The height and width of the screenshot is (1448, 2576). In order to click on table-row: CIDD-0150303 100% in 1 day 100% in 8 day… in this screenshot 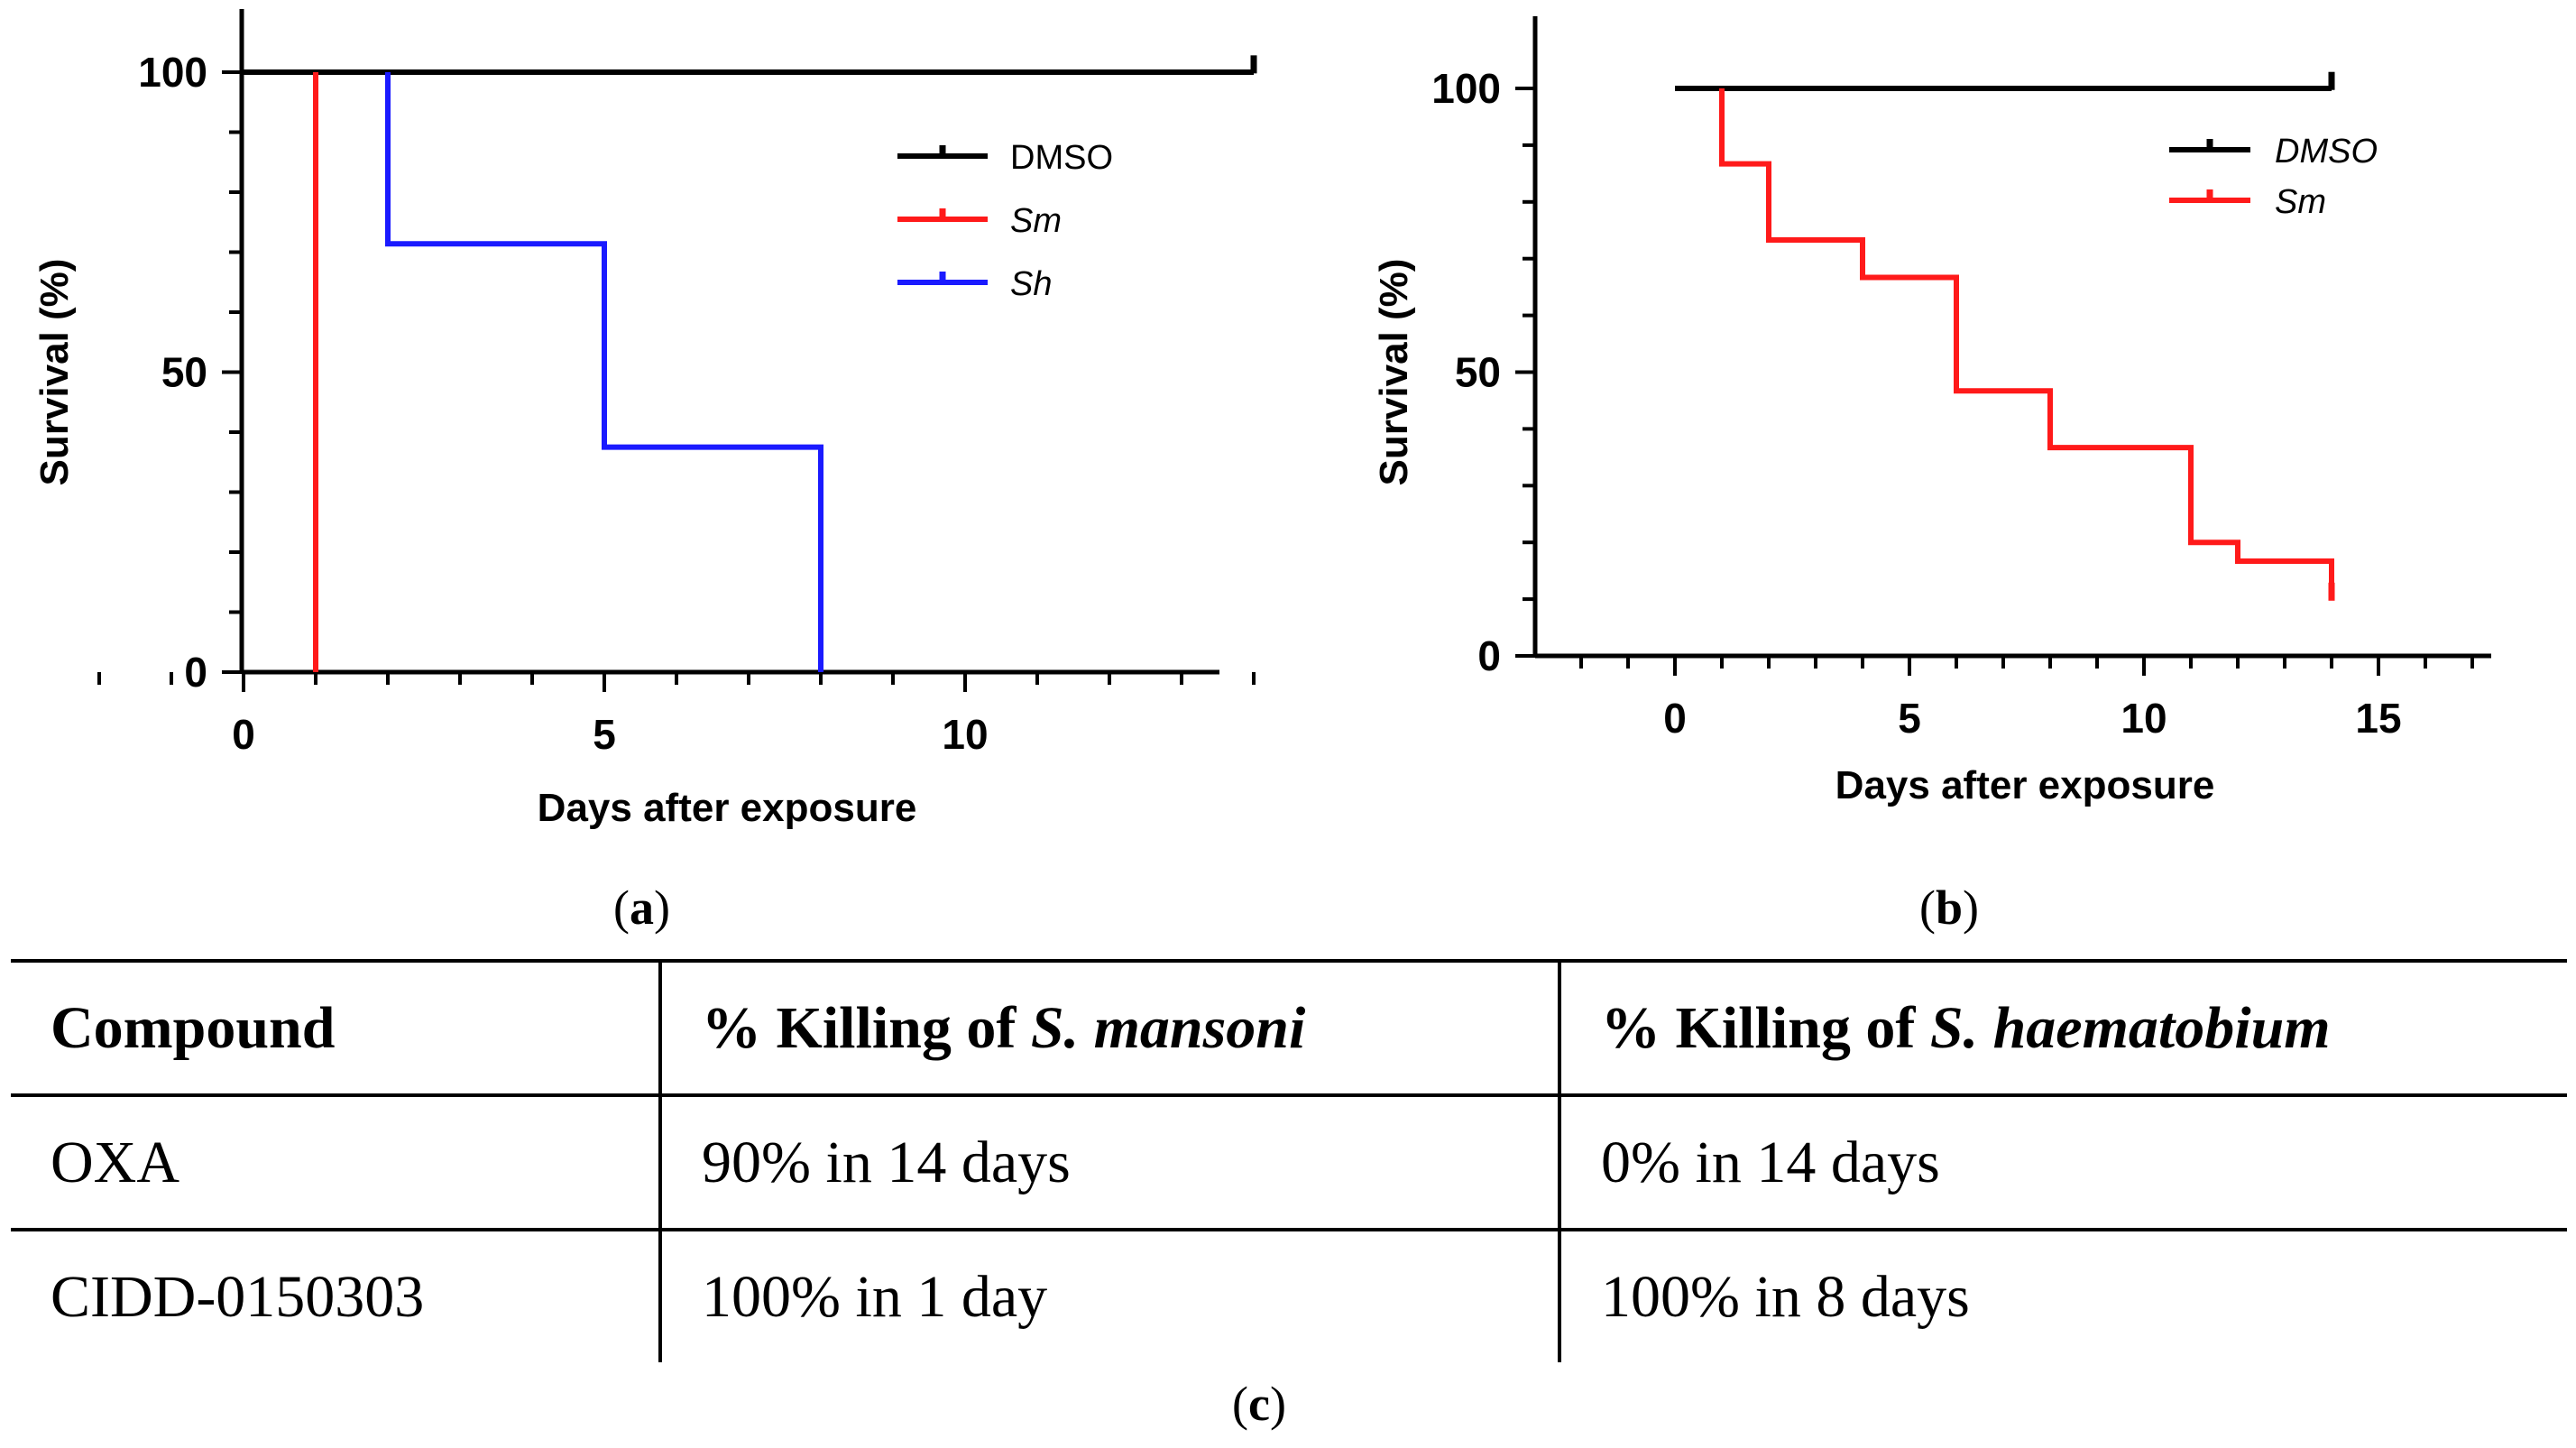, I will do `click(1289, 1296)`.